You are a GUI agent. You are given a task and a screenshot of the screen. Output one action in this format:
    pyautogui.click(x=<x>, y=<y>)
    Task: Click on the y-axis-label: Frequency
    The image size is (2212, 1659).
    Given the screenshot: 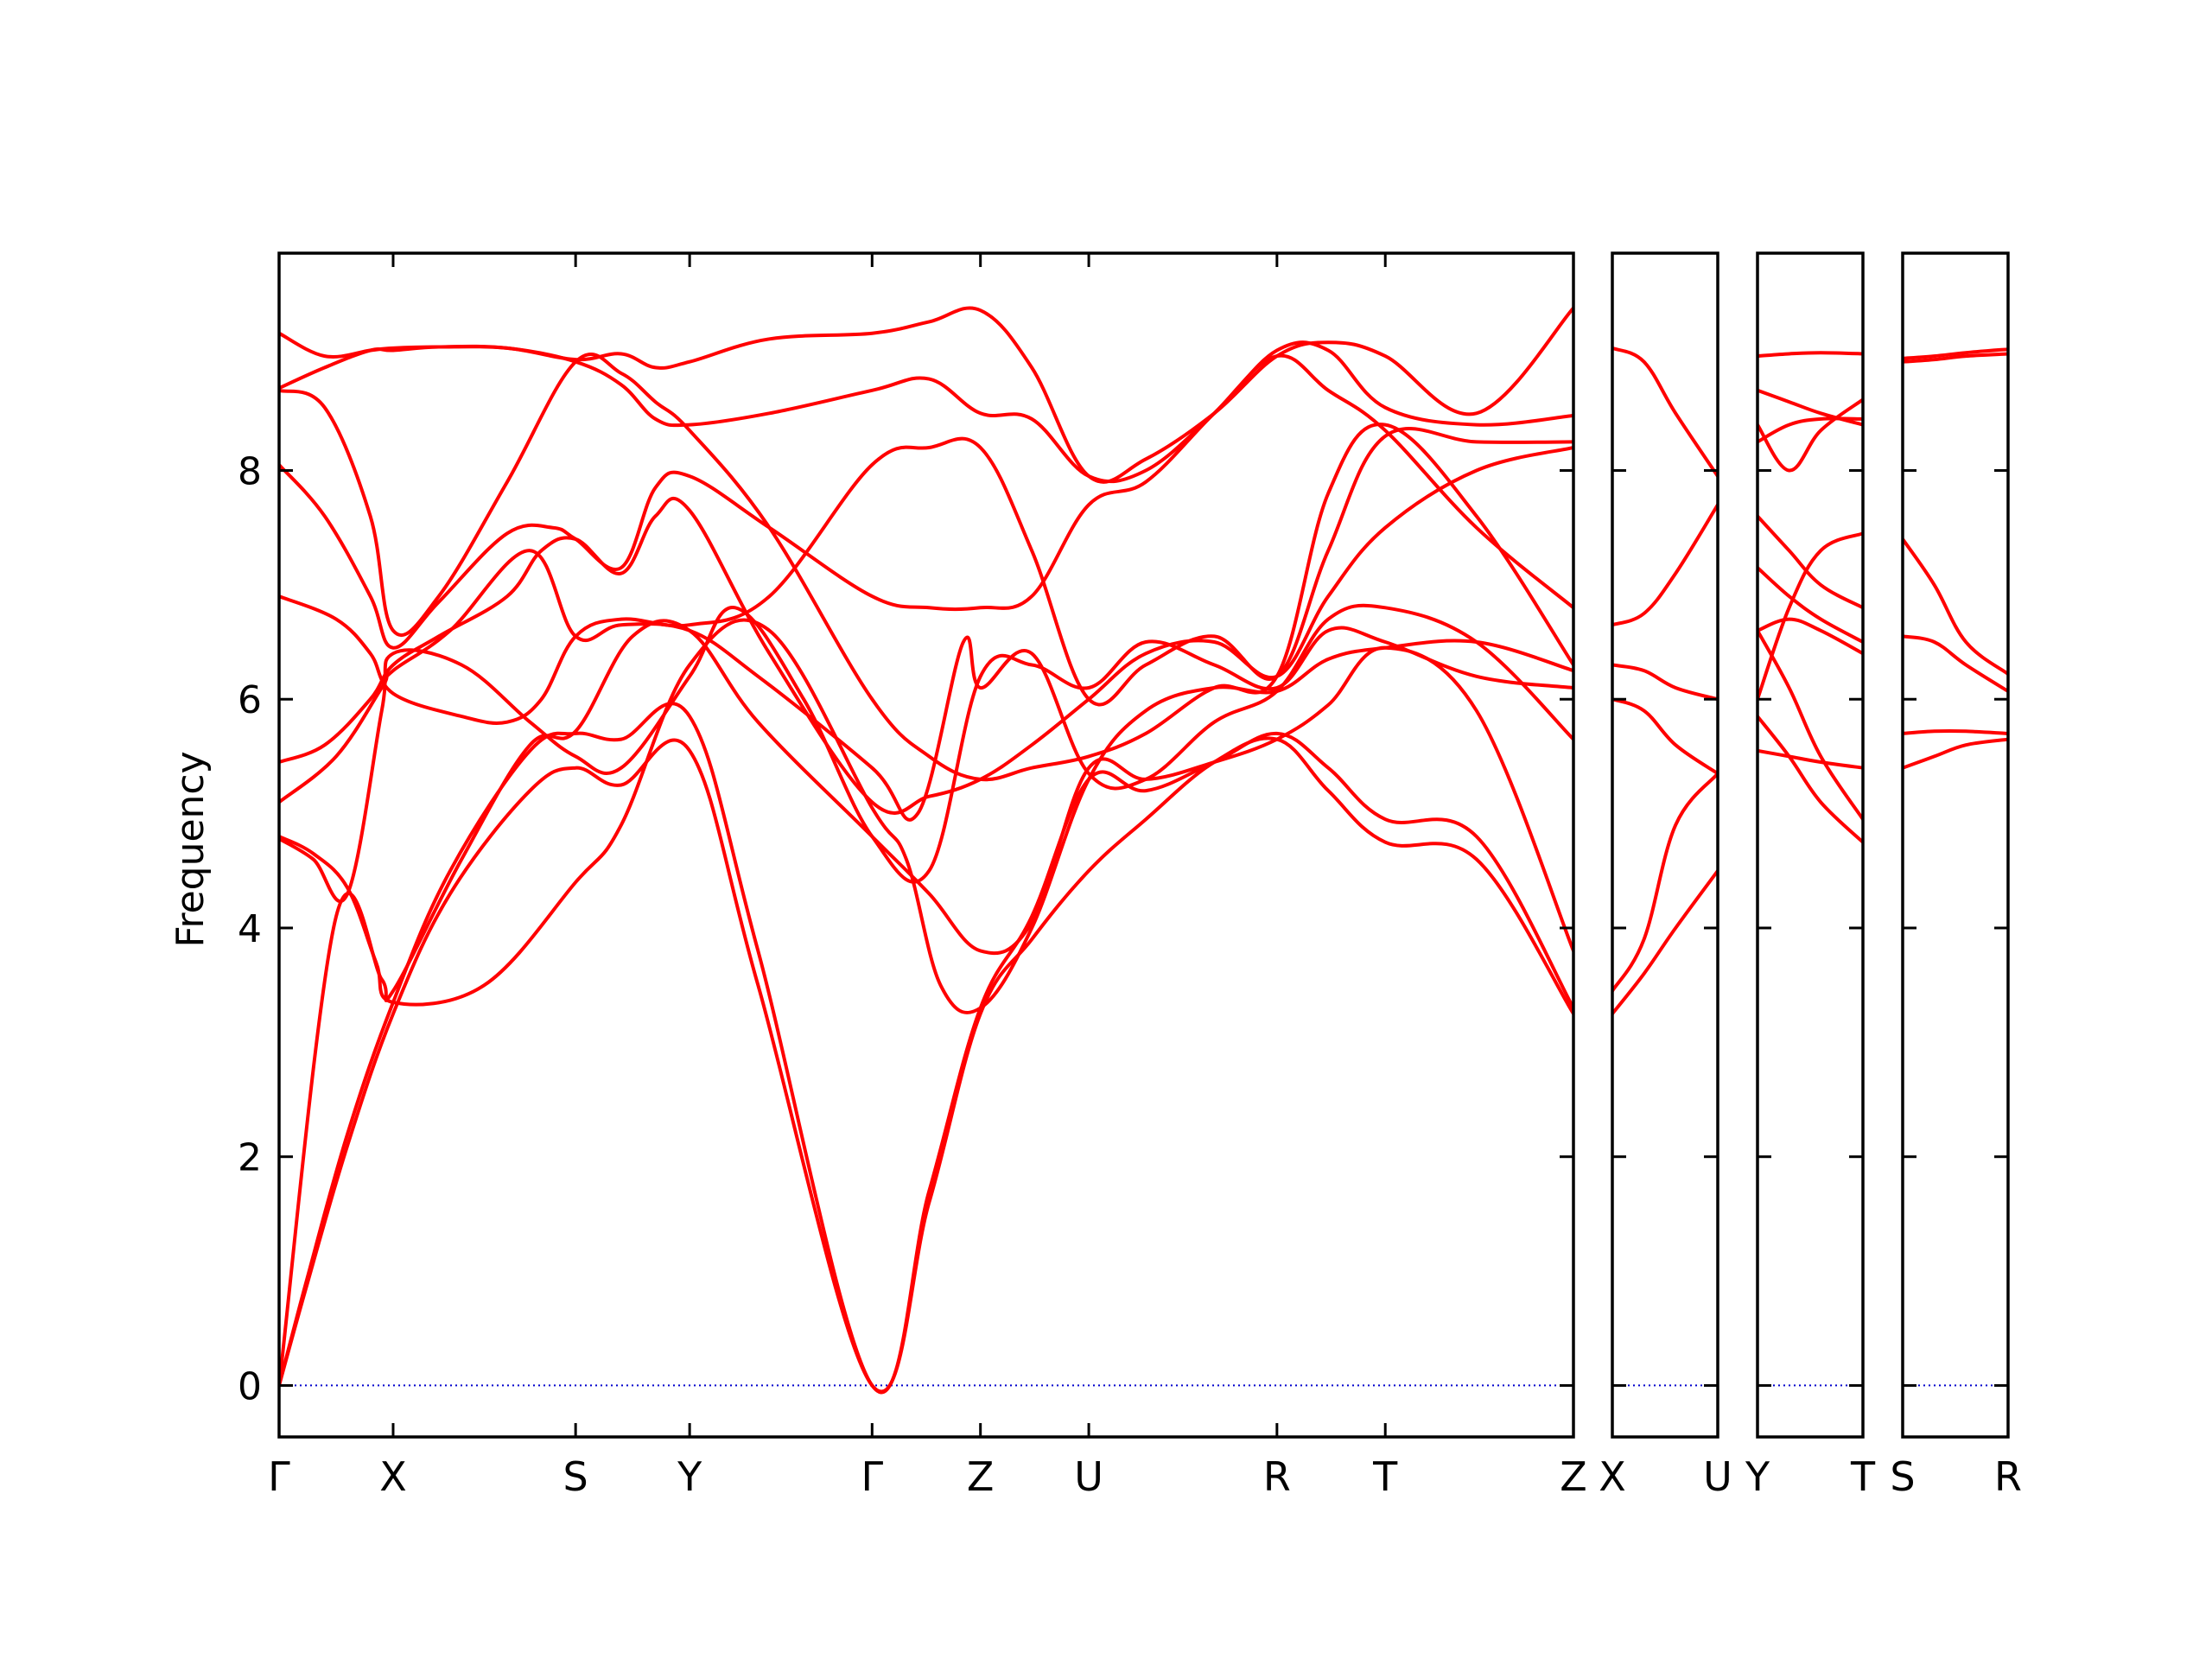 What is the action you would take?
    pyautogui.click(x=190, y=849)
    